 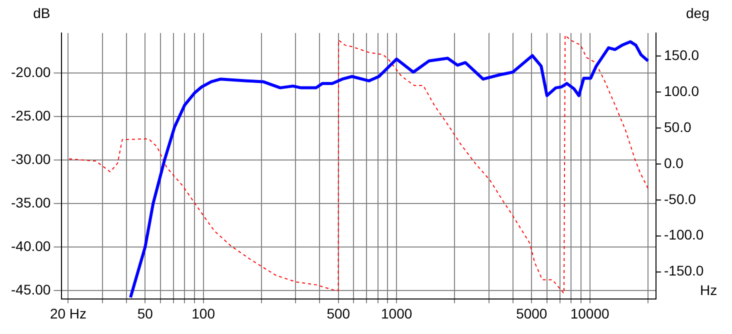 What do you see at coordinates (680, 198) in the screenshot?
I see `y2-tick-label: -50.0` at bounding box center [680, 198].